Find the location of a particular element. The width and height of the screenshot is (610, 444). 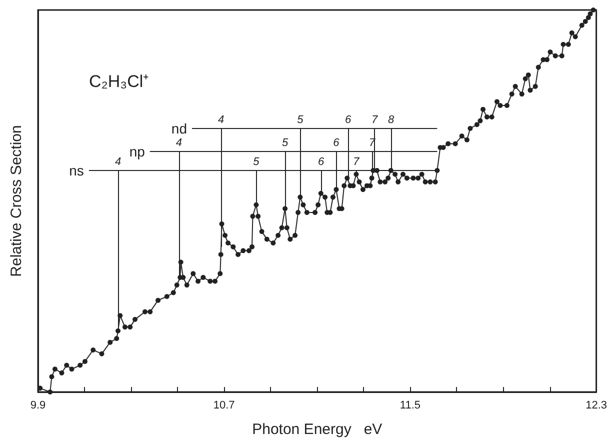

x-tick-label: 10.7 is located at coordinates (224, 406).